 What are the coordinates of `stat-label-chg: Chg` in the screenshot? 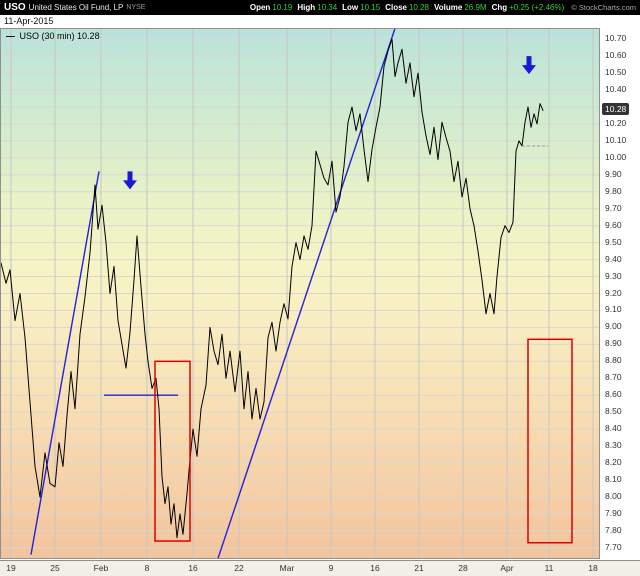 It's located at (499, 7).